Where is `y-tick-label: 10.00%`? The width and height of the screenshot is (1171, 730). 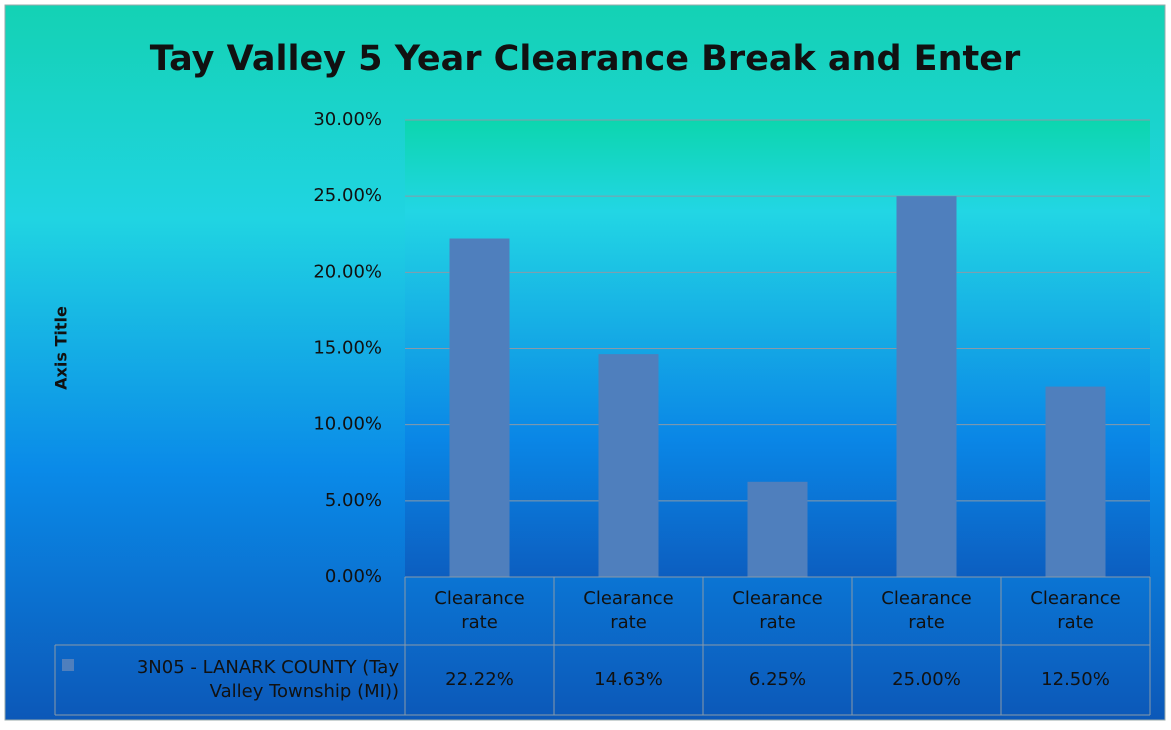
y-tick-label: 10.00% is located at coordinates (347, 424).